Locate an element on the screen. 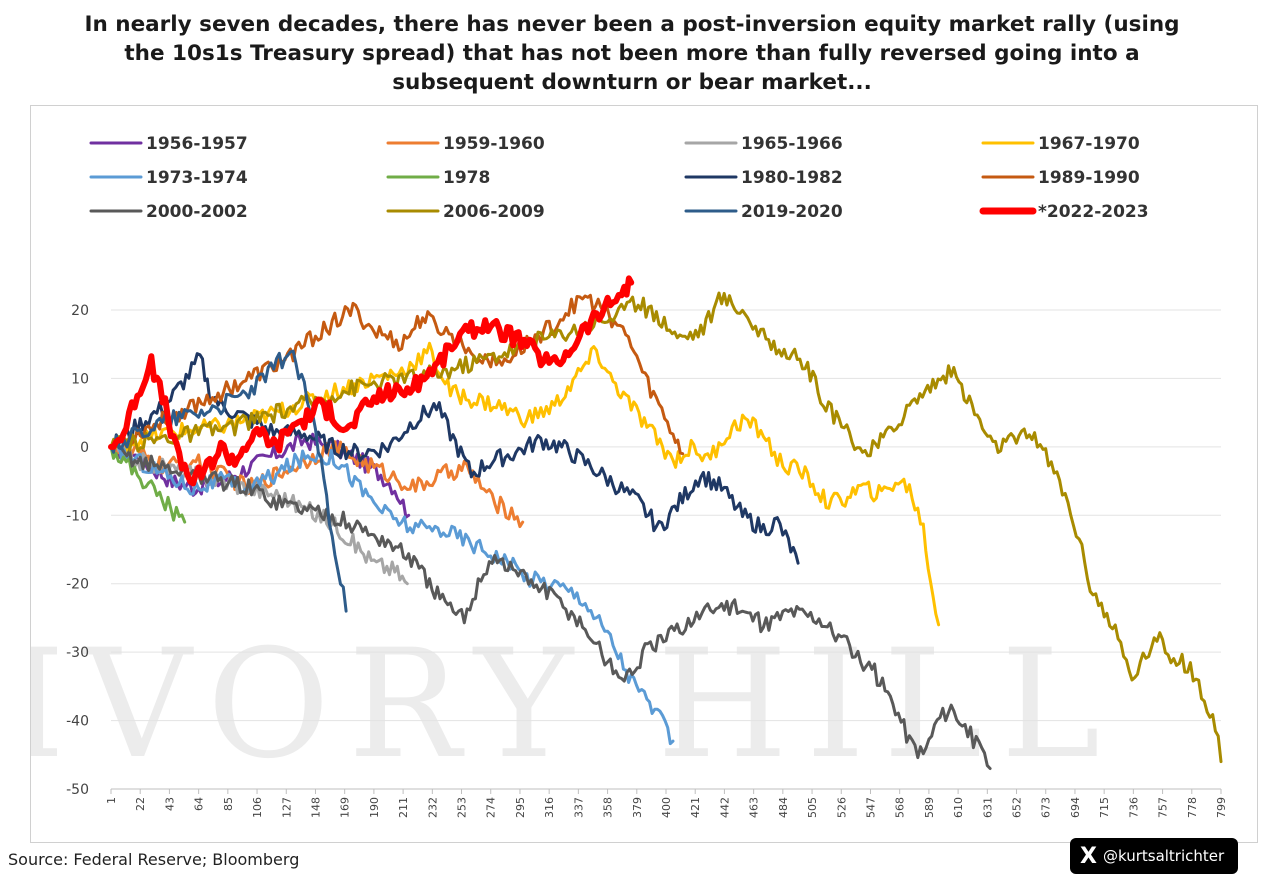 The image size is (1264, 878). x-tick-label-12: 253 is located at coordinates (462, 807).